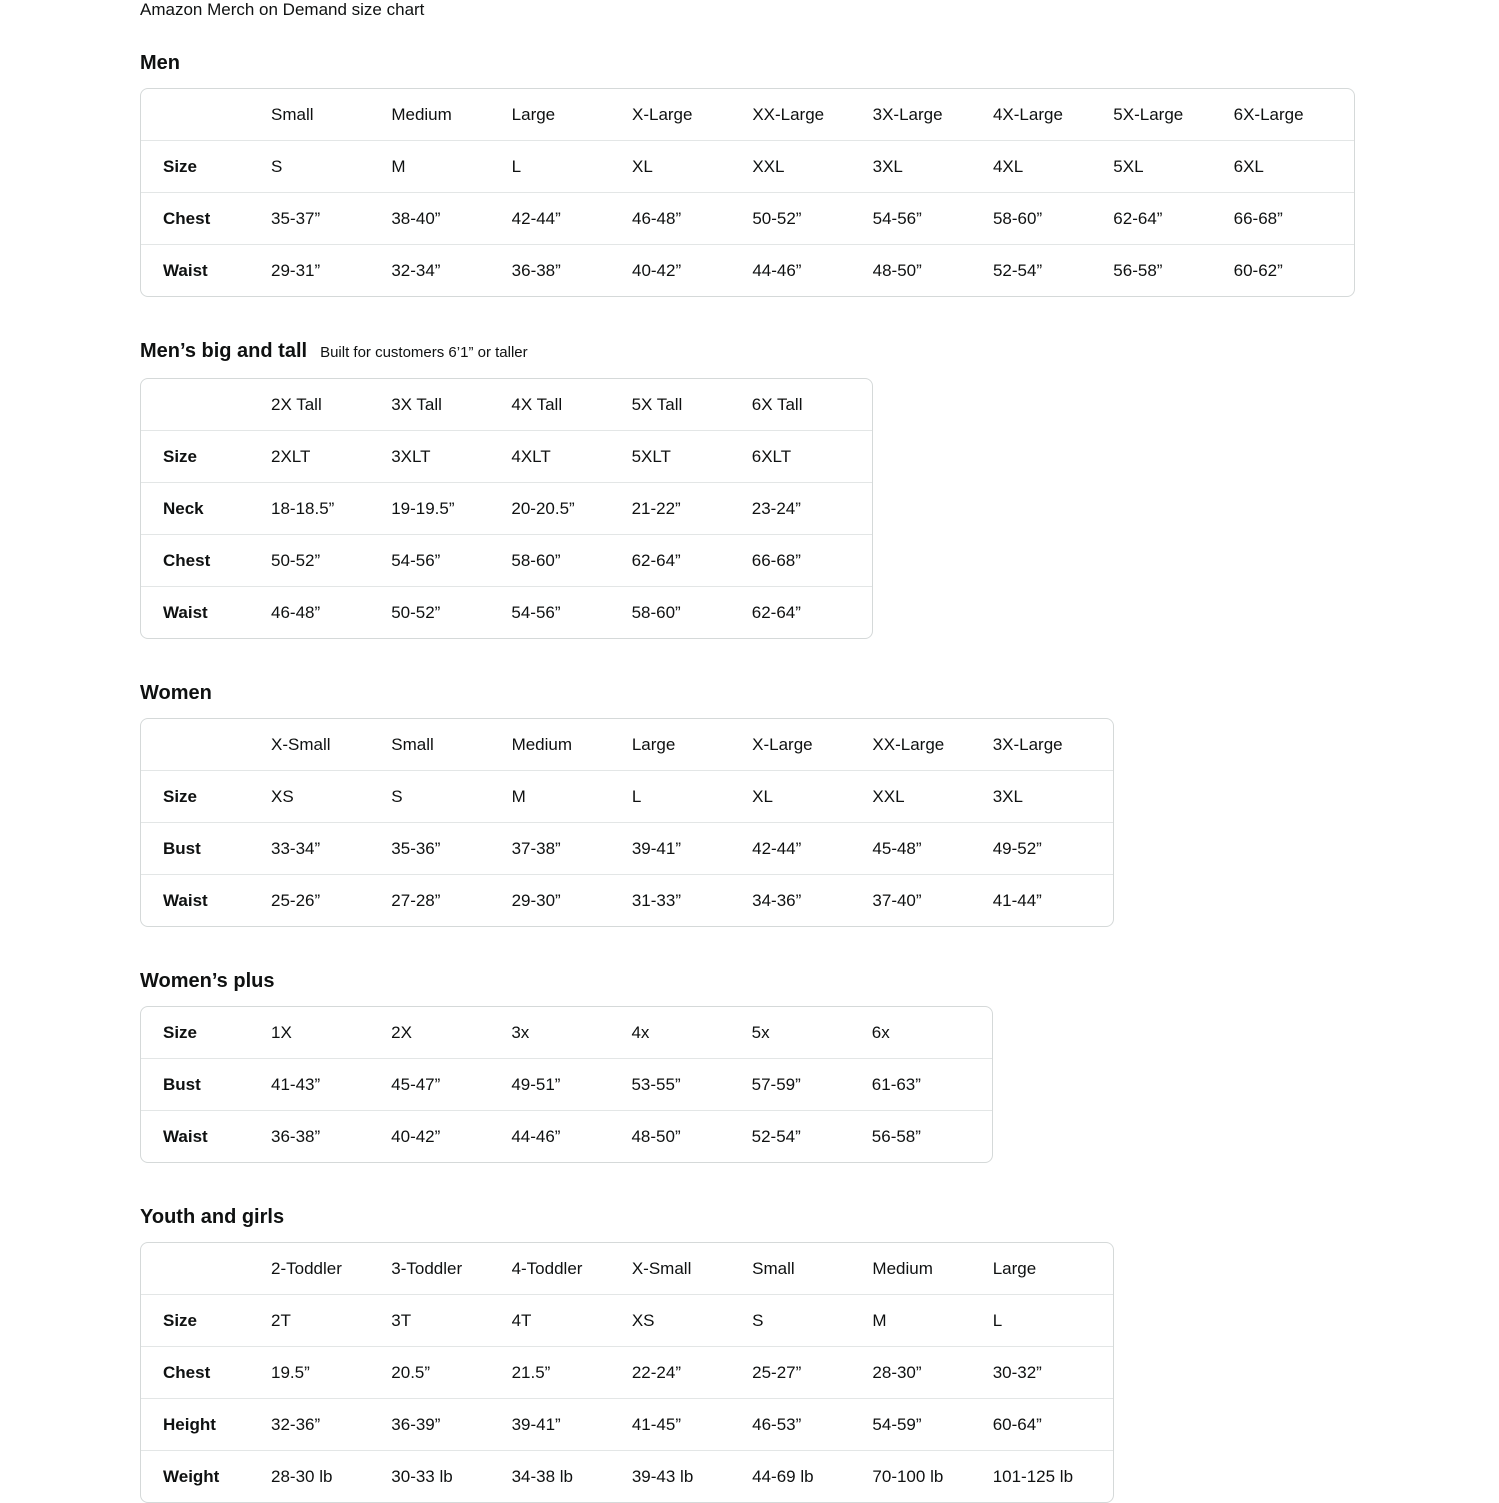  Describe the element at coordinates (451, 900) in the screenshot. I see `table-cell: 27-28”` at that location.